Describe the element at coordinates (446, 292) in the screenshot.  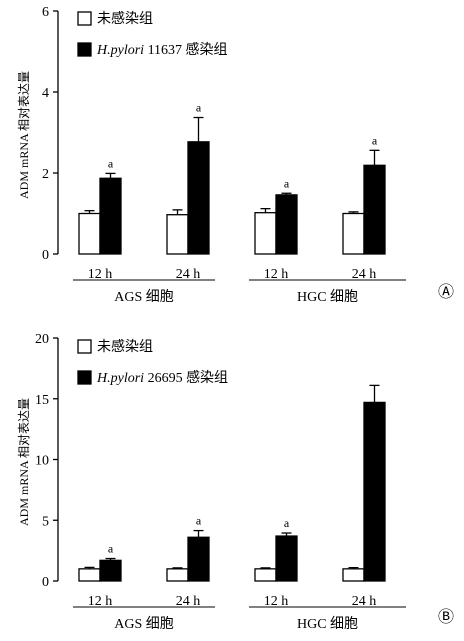
I see `panel-label: Ⓐ` at that location.